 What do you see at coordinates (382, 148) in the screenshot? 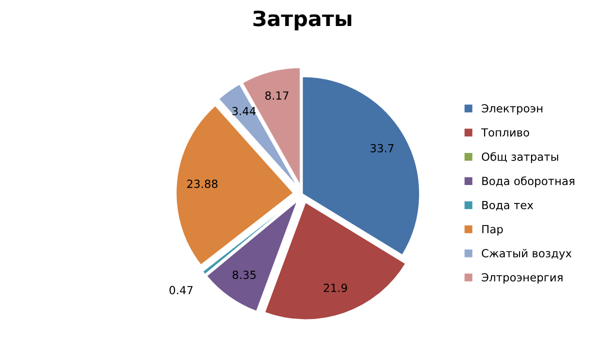
I see `data-label: 33.7` at bounding box center [382, 148].